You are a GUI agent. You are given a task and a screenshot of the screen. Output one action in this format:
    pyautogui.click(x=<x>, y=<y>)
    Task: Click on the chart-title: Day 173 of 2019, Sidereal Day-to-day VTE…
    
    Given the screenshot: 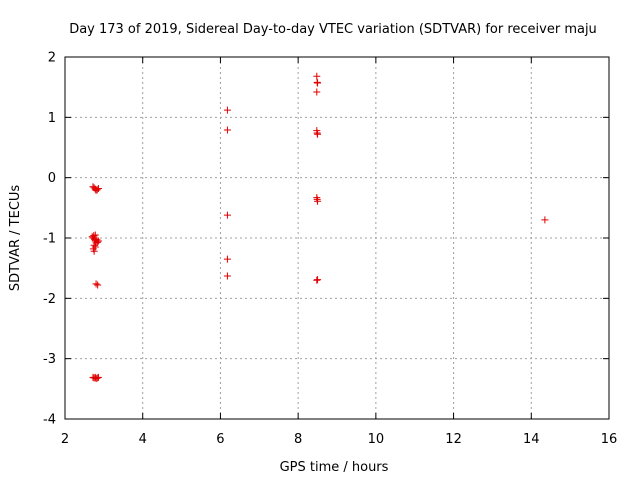 What is the action you would take?
    pyautogui.click(x=333, y=29)
    